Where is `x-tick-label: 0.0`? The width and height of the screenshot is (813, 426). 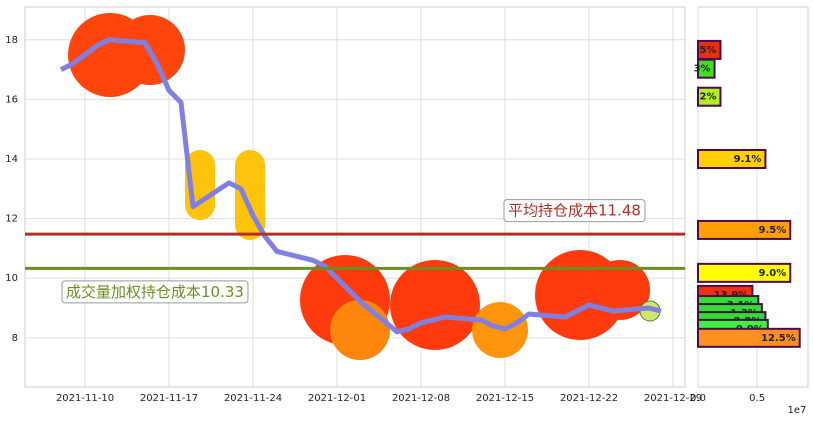 x-tick-label: 0.0 is located at coordinates (698, 398).